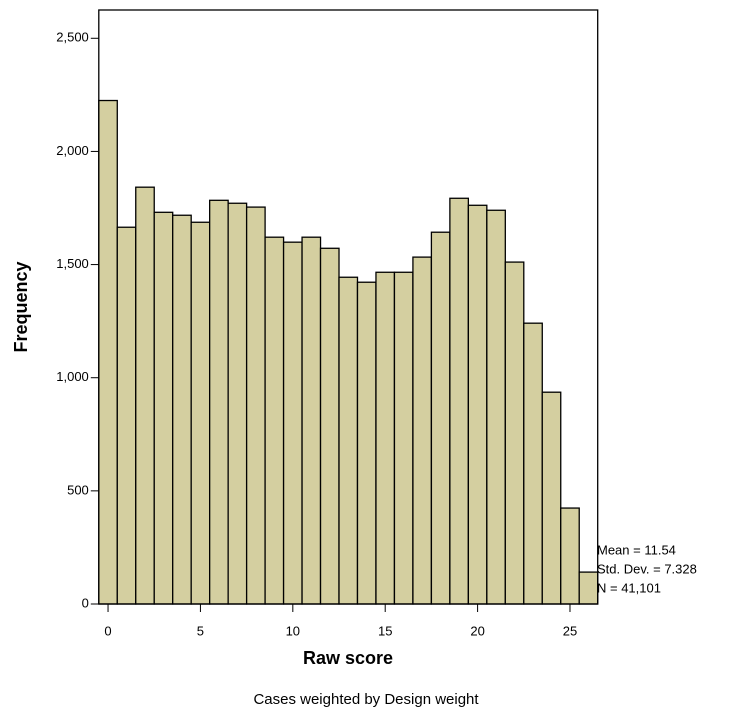 The width and height of the screenshot is (733, 715). What do you see at coordinates (200, 630) in the screenshot?
I see `x-tick-label: 5` at bounding box center [200, 630].